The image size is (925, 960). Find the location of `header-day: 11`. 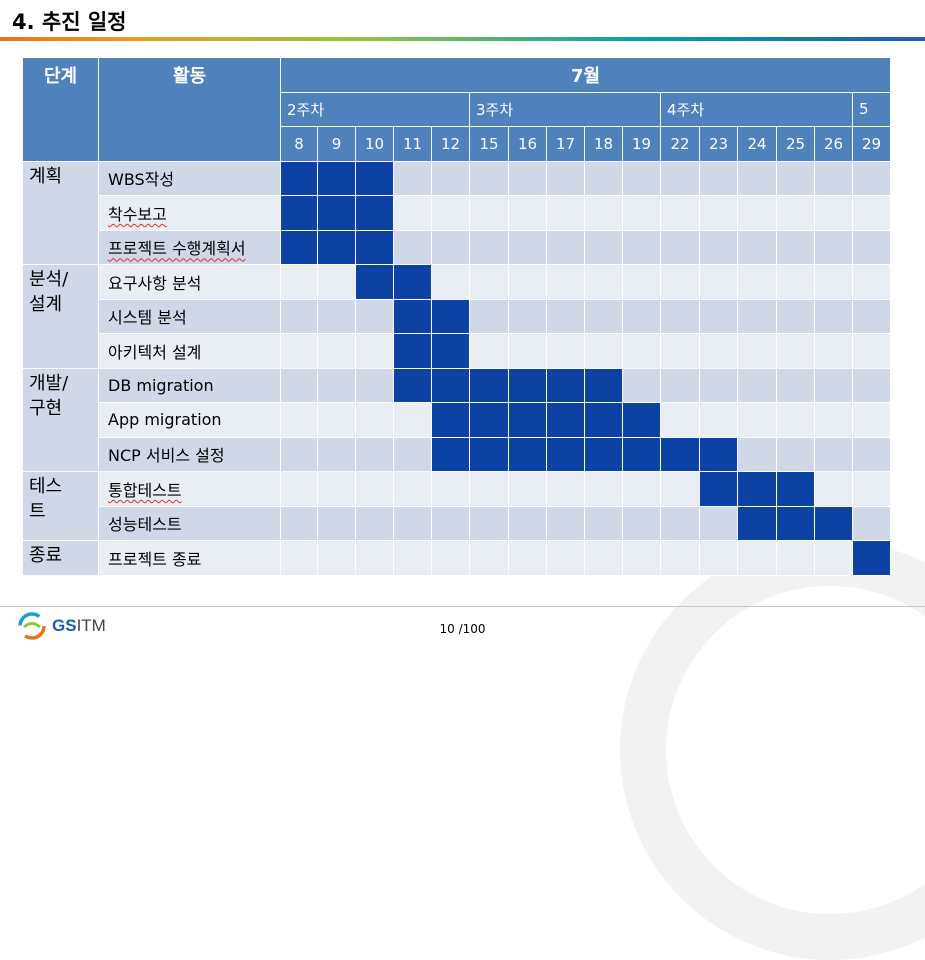

header-day: 11 is located at coordinates (412, 144).